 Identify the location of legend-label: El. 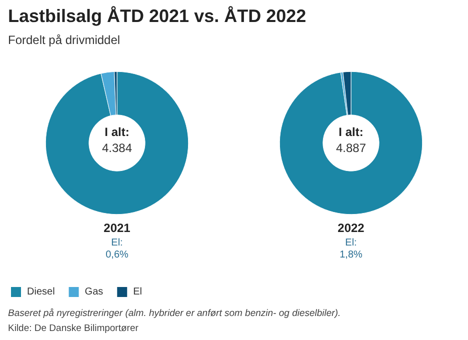
(137, 292).